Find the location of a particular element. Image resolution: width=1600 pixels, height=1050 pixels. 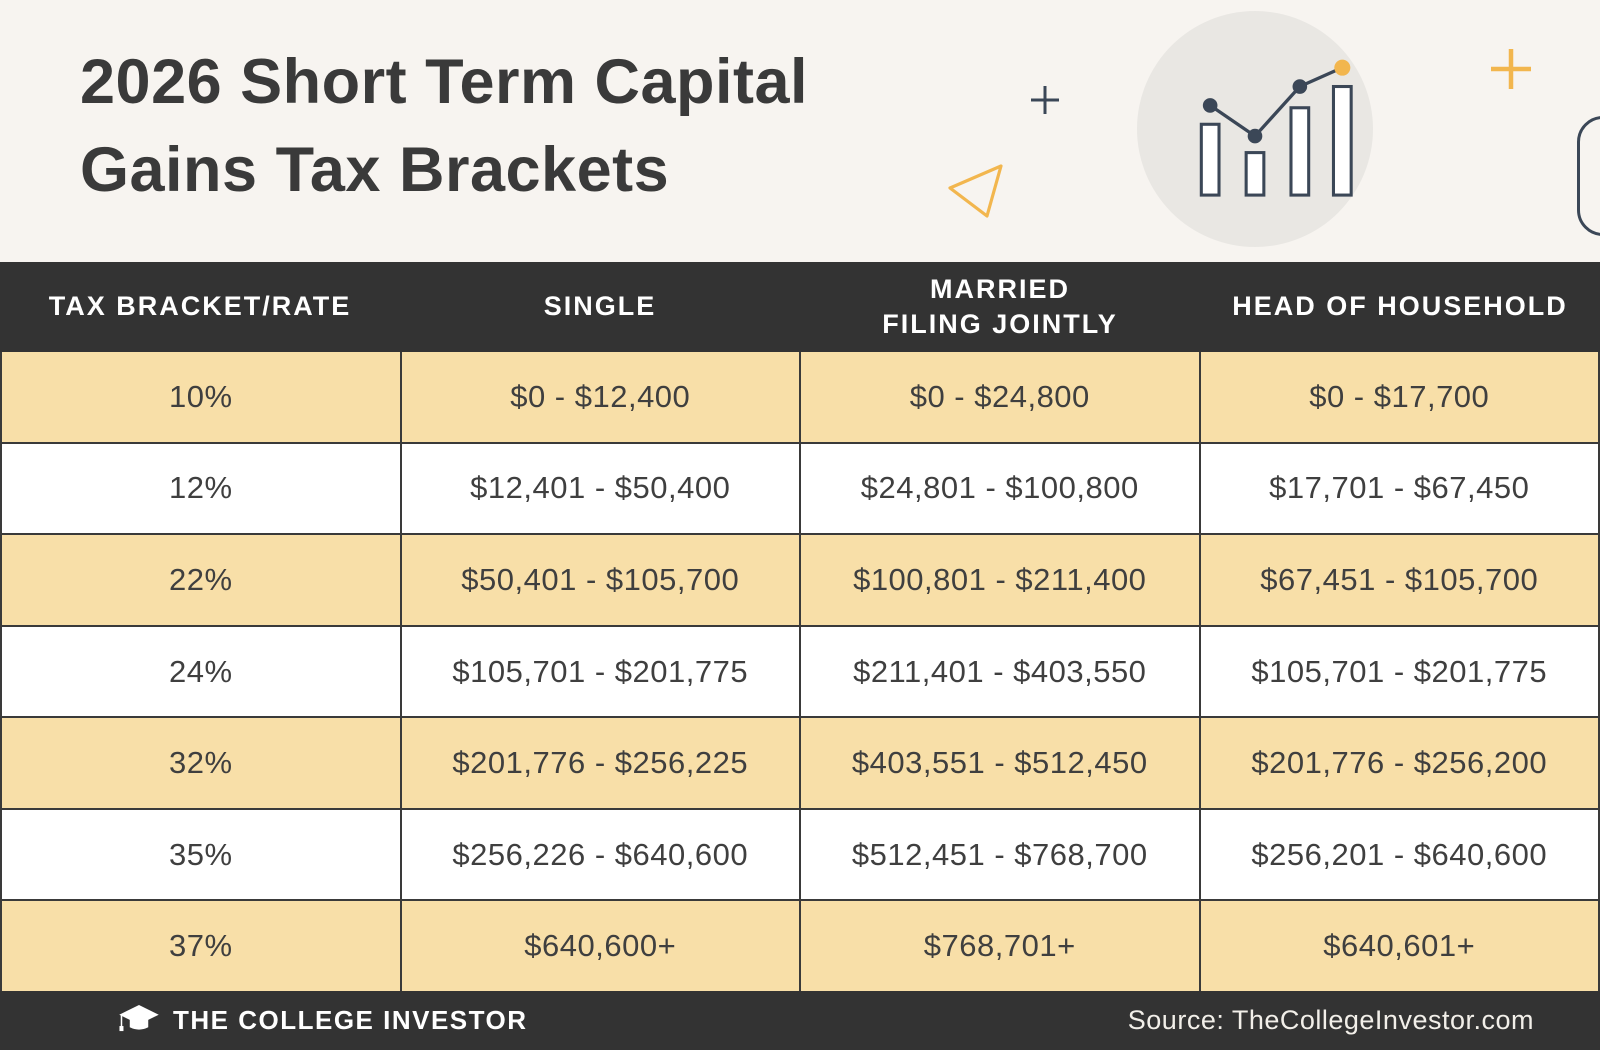

rate-cell: 22% is located at coordinates (200, 579).